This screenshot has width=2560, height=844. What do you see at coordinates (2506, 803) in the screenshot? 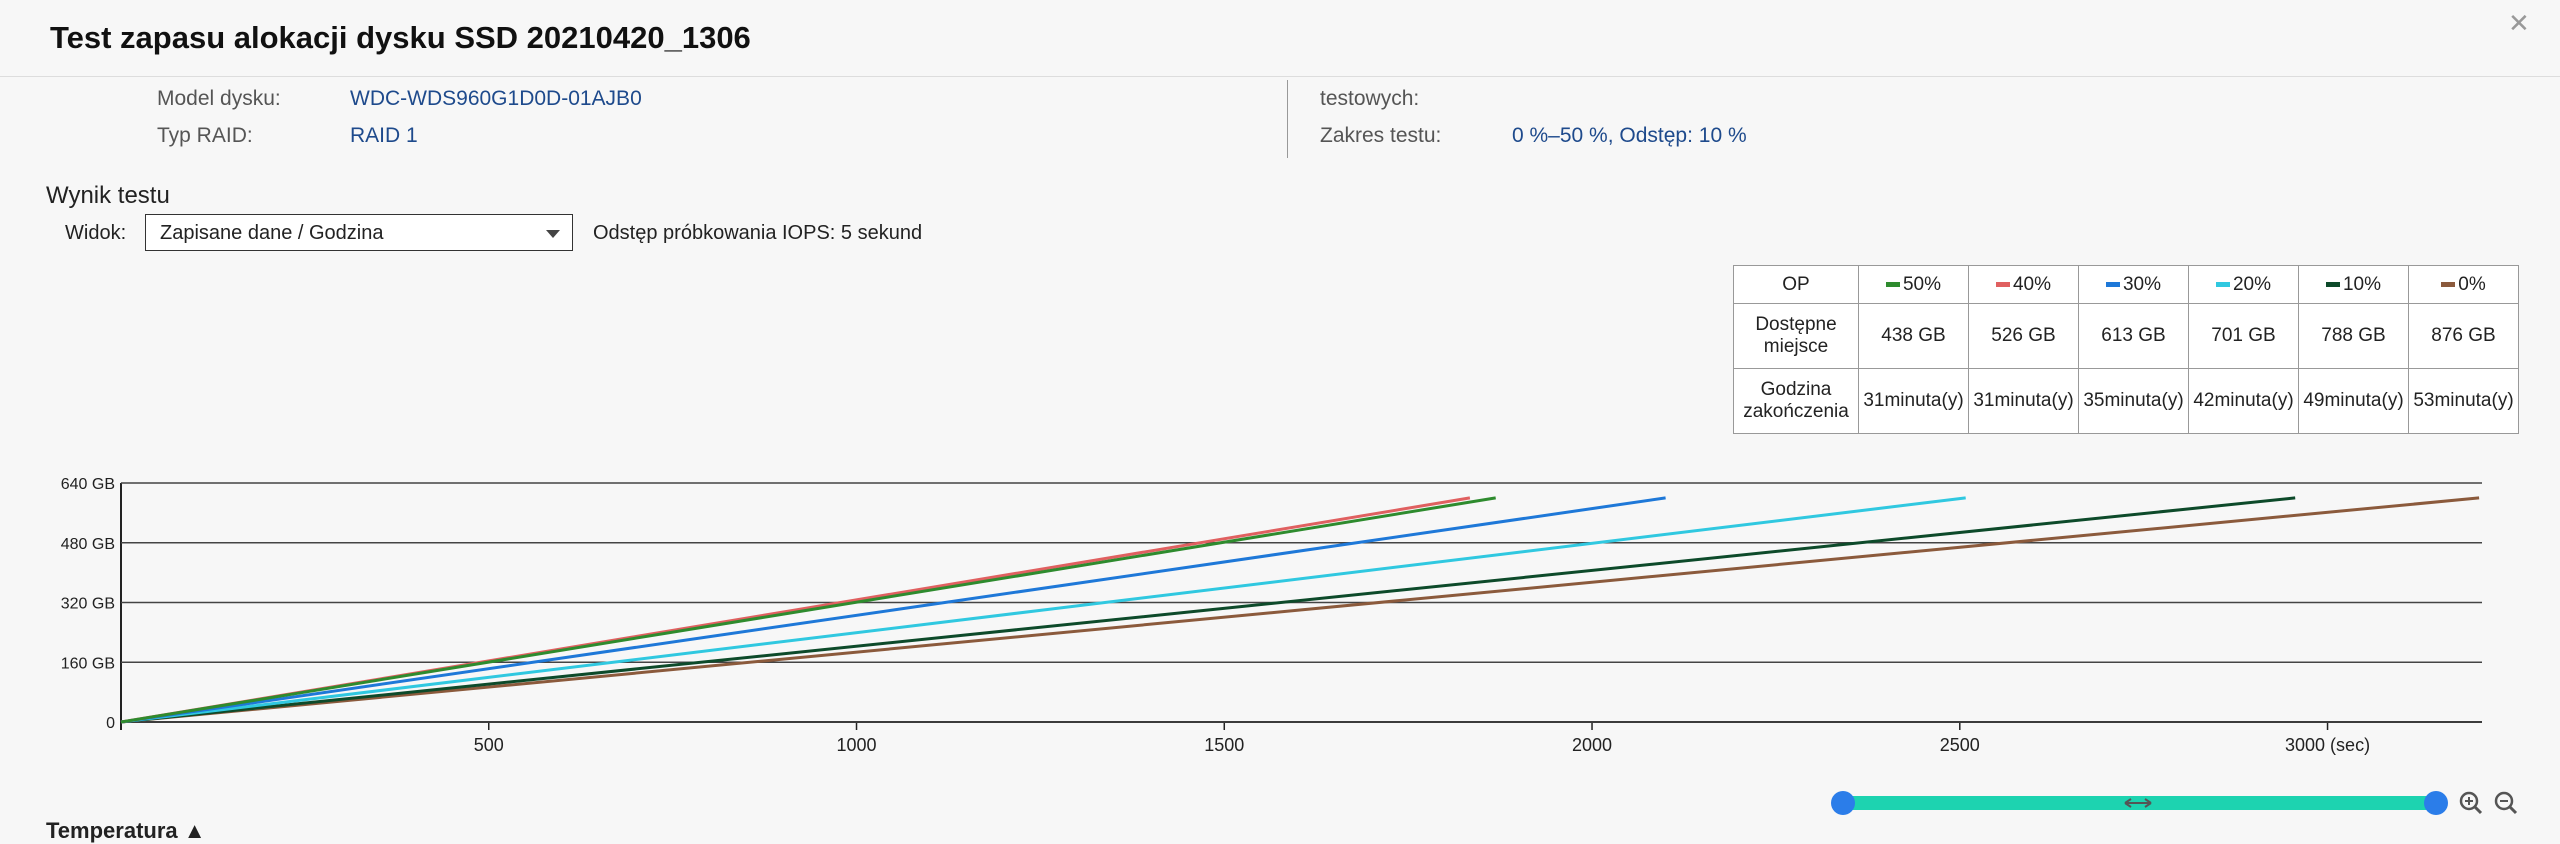
I see `zoom-out` at bounding box center [2506, 803].